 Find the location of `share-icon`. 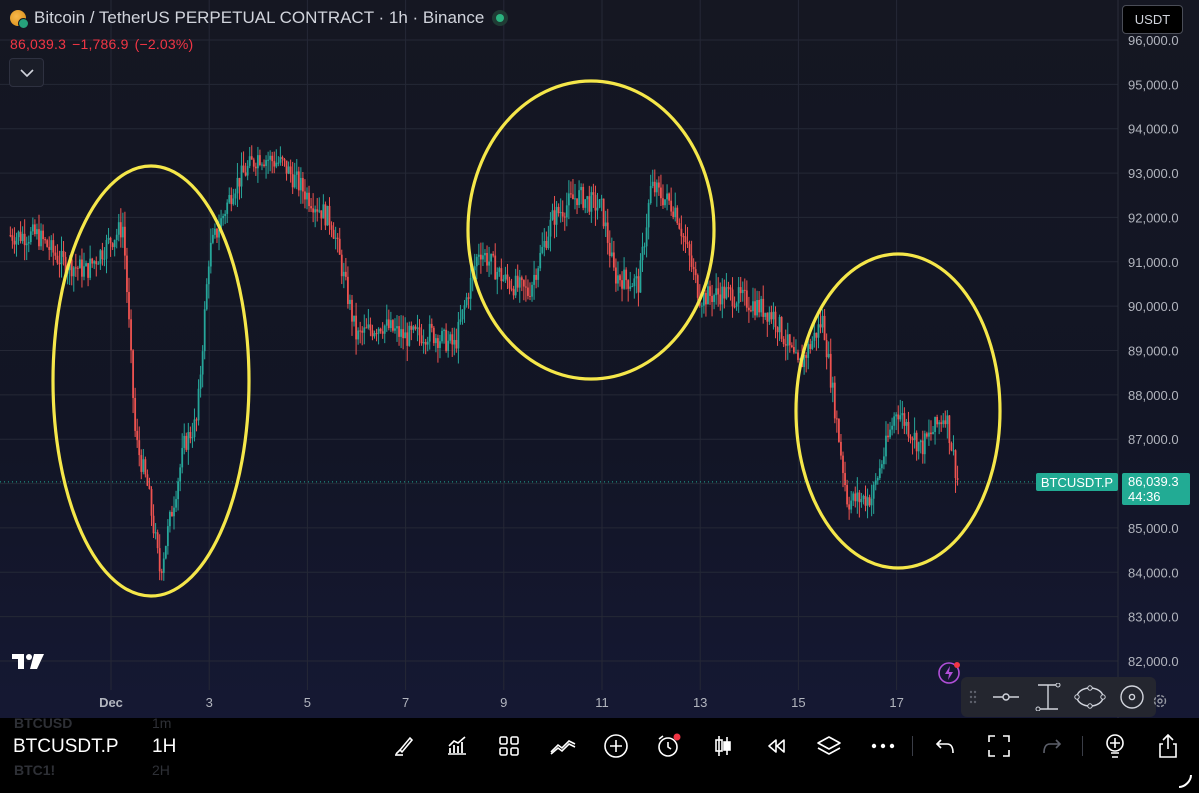

share-icon is located at coordinates (1168, 746).